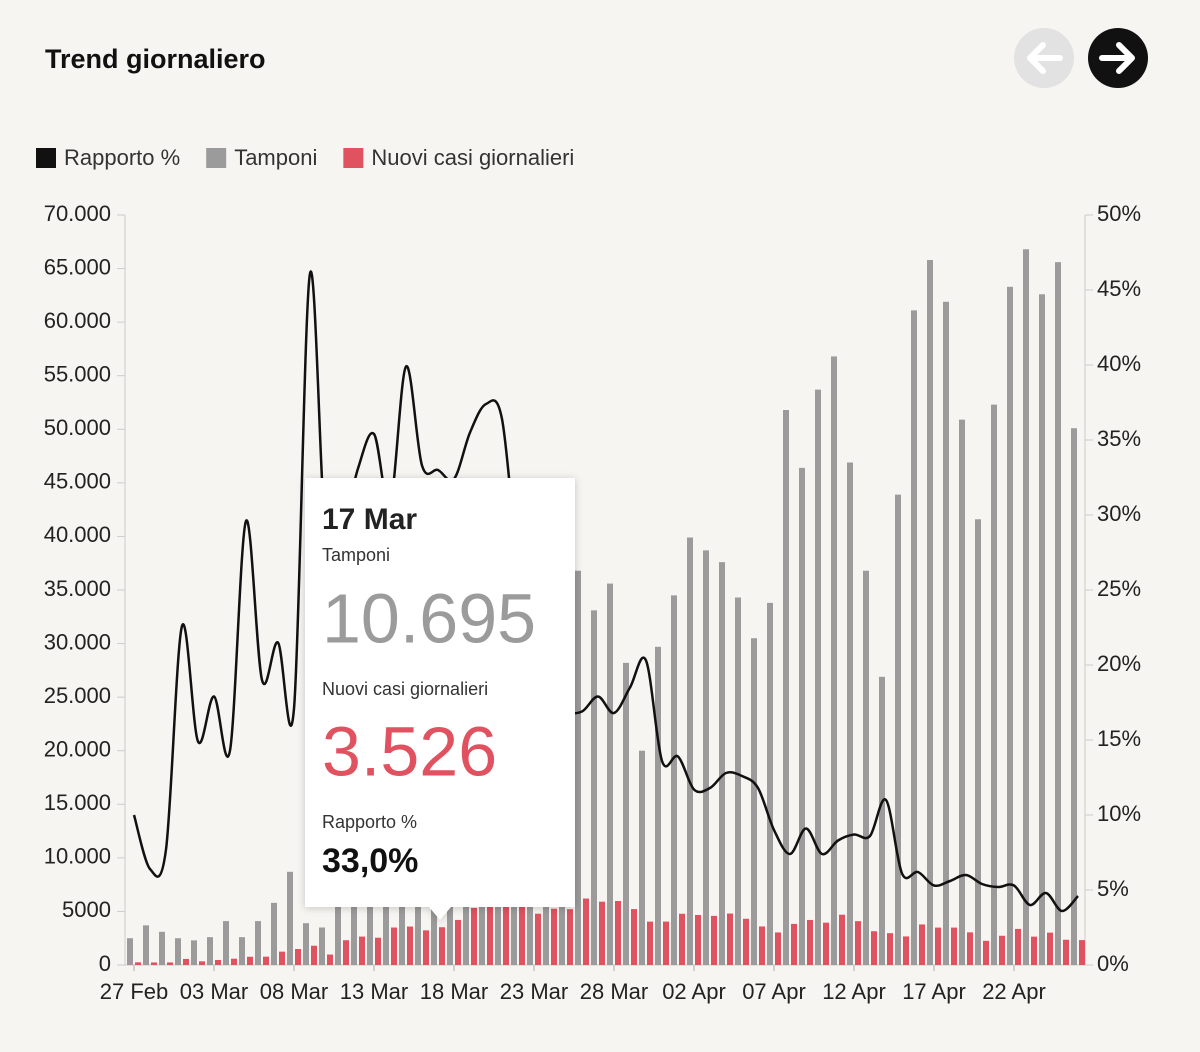  What do you see at coordinates (214, 991) in the screenshot?
I see `x-tick-label: 03 Mar` at bounding box center [214, 991].